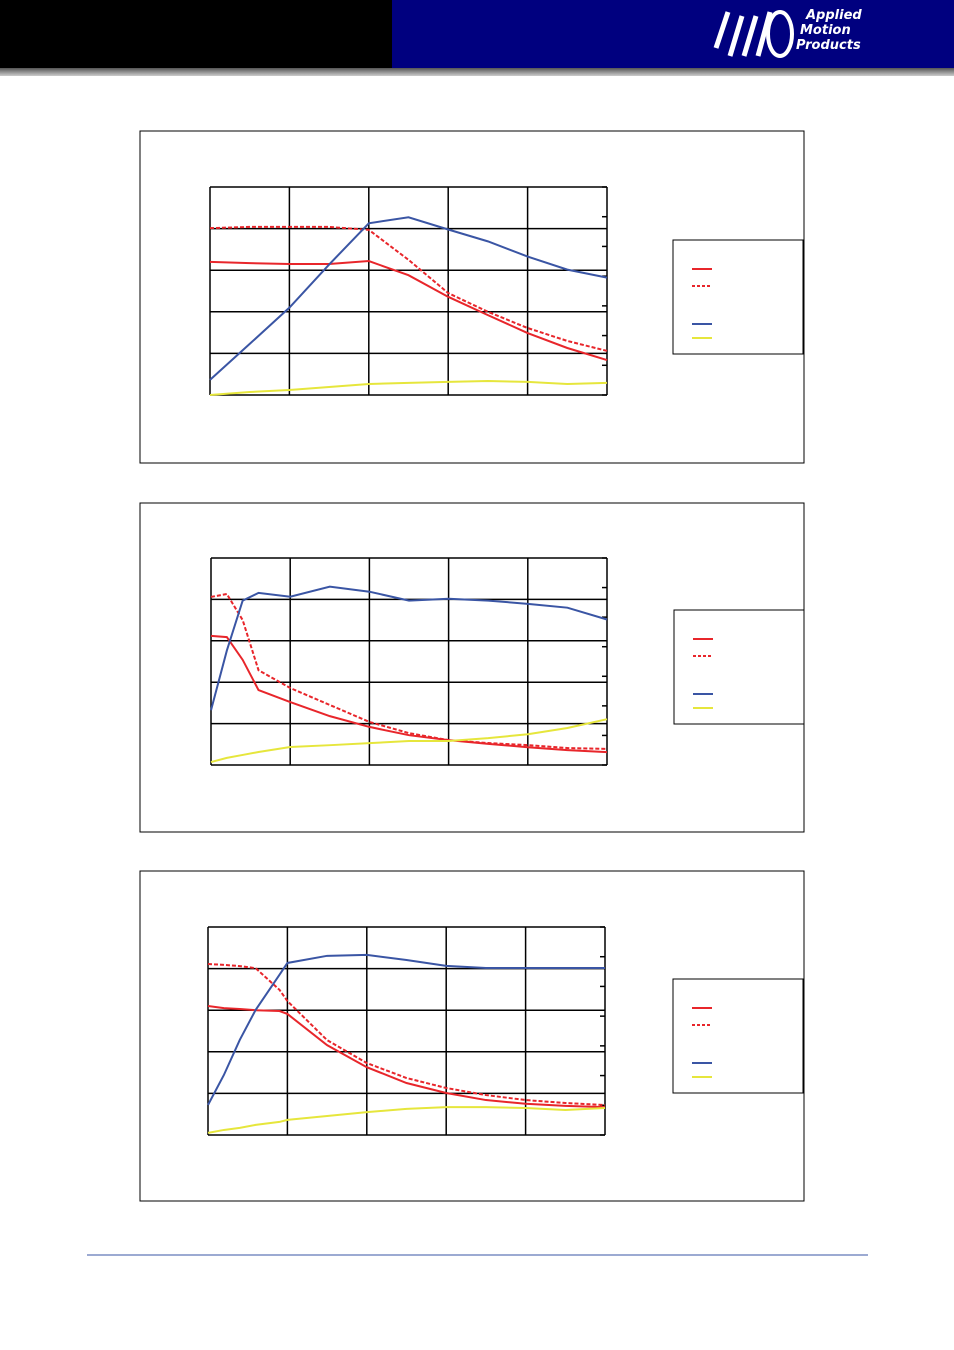 The image size is (954, 1350). What do you see at coordinates (753, 34) in the screenshot?
I see `logo-icon` at bounding box center [753, 34].